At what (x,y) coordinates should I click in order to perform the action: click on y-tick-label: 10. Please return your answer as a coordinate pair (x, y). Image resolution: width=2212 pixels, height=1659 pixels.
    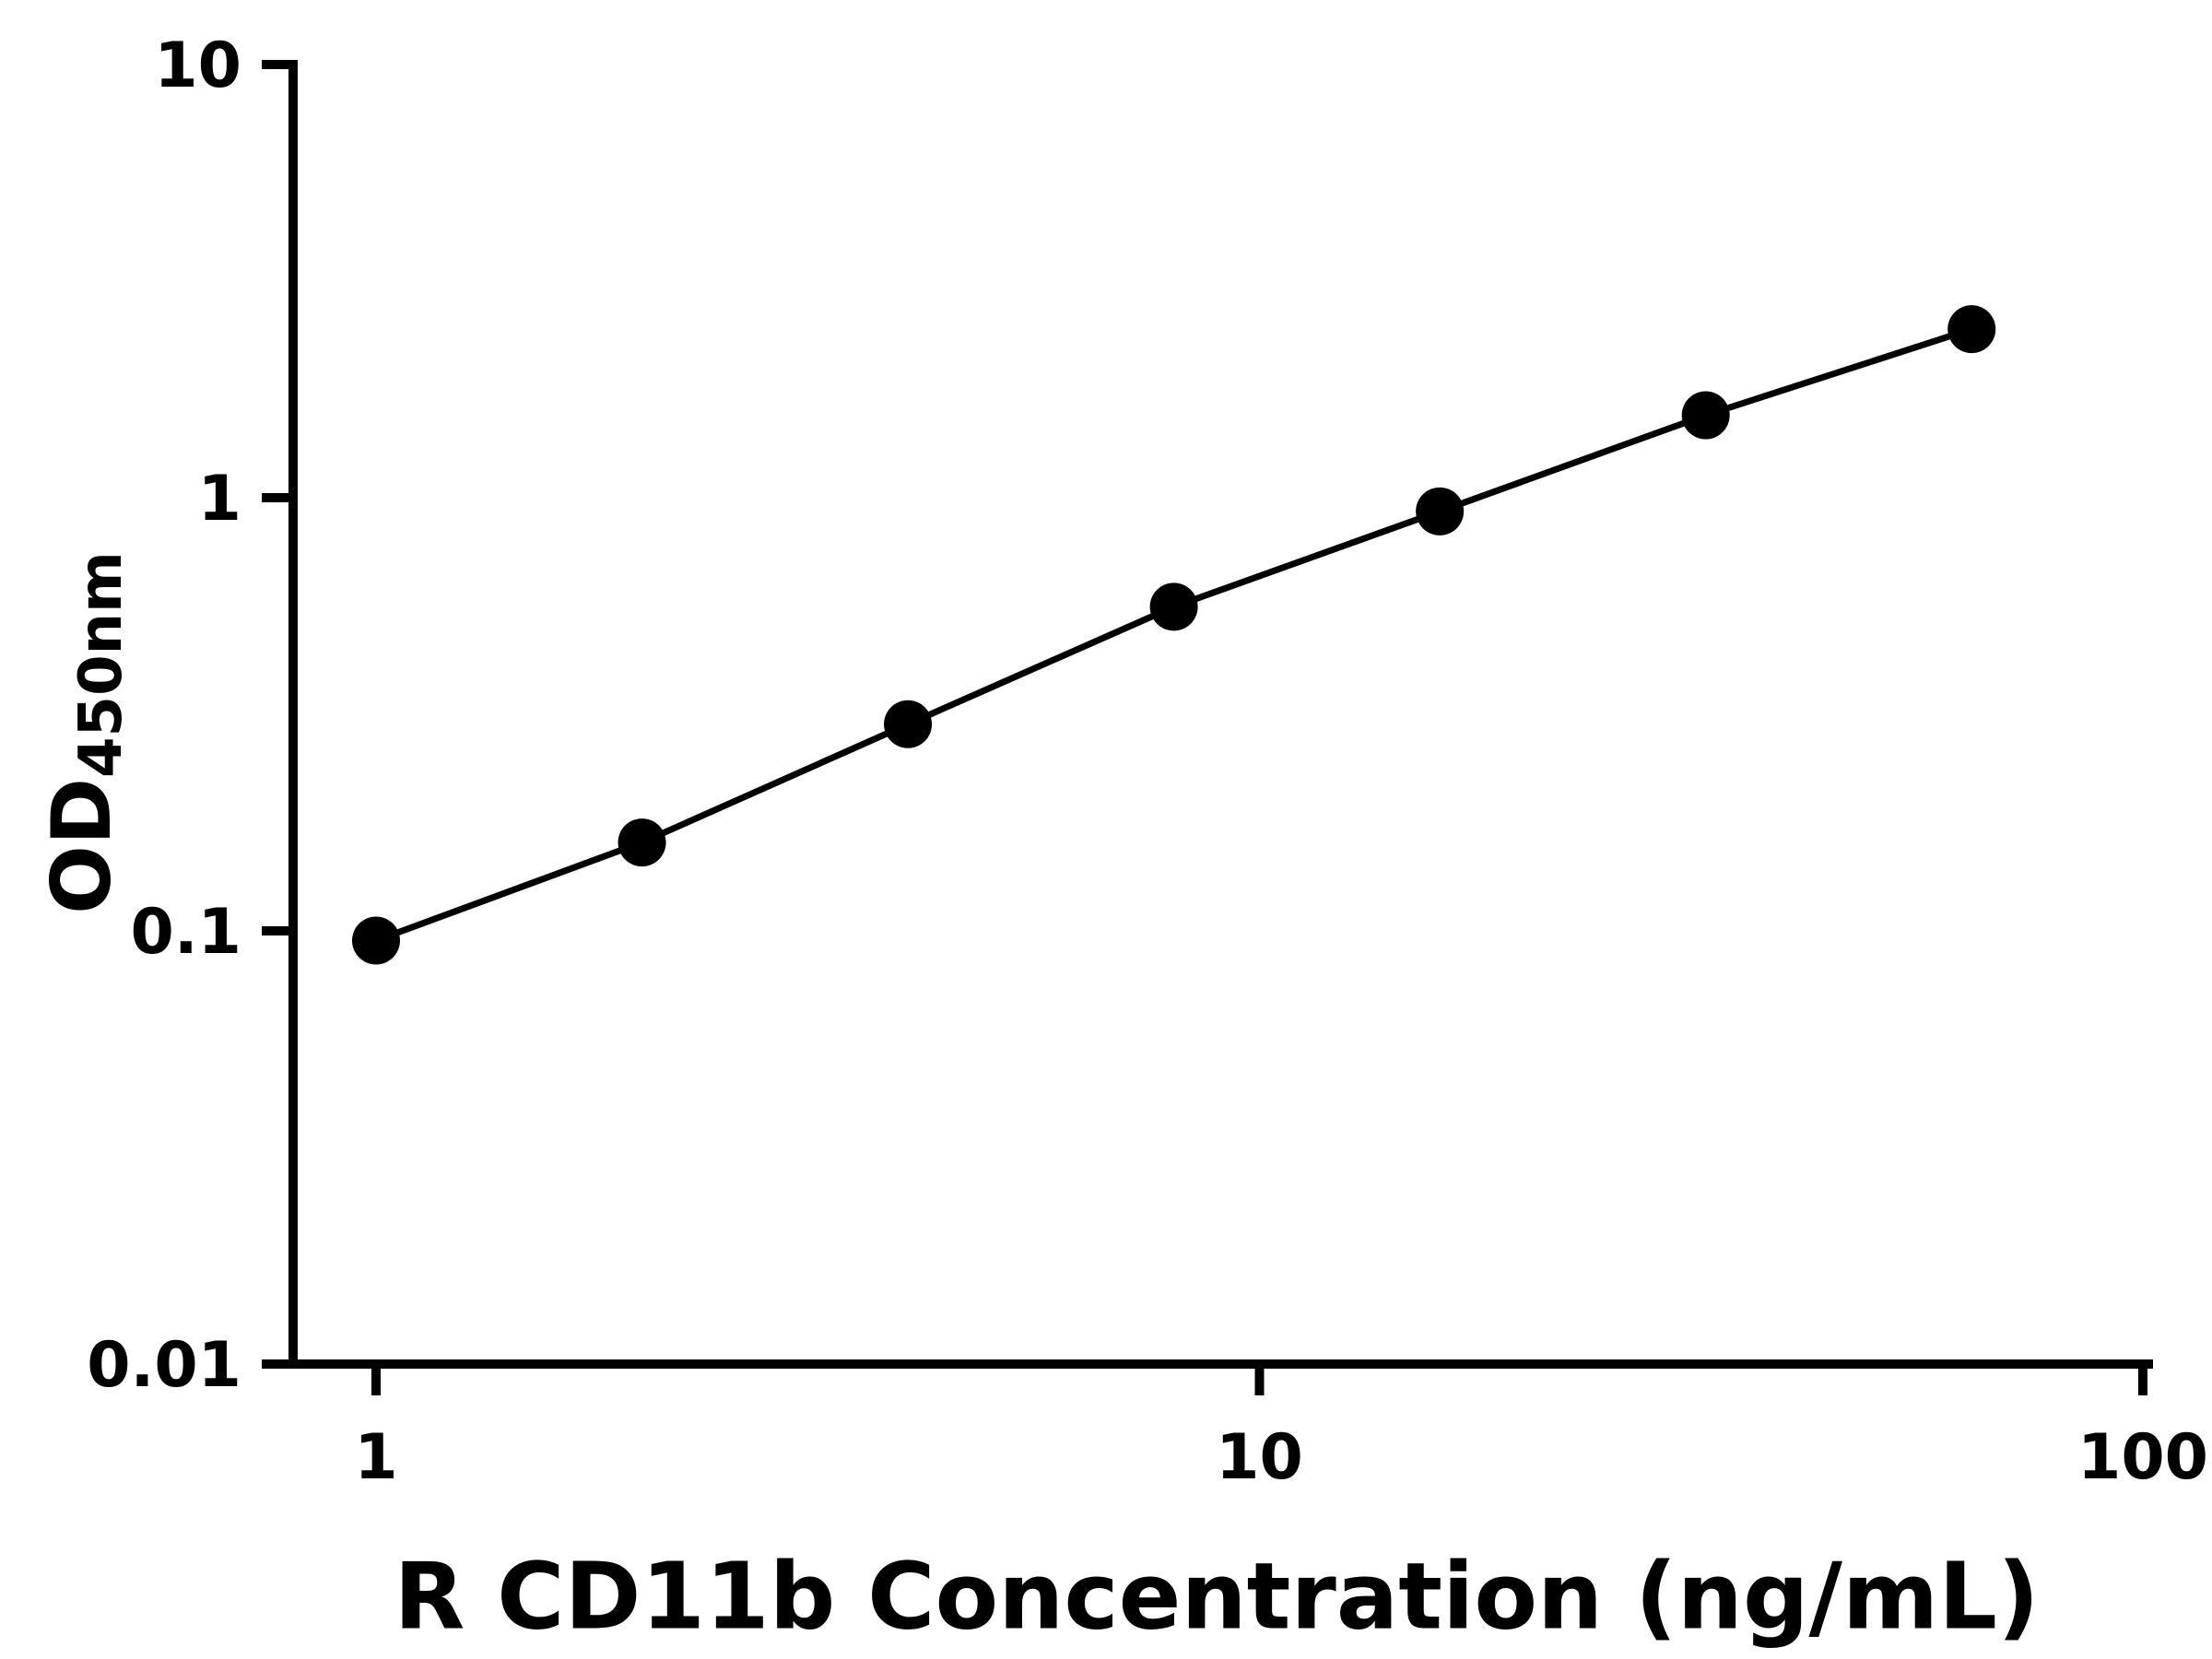
    Looking at the image, I should click on (197, 65).